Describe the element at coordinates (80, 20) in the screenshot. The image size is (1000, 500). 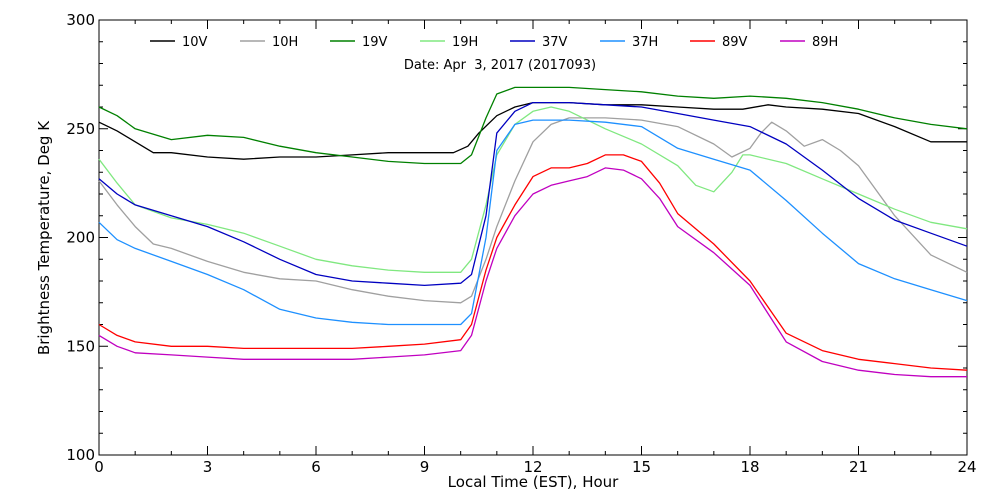
I see `y-tick-label: 300` at that location.